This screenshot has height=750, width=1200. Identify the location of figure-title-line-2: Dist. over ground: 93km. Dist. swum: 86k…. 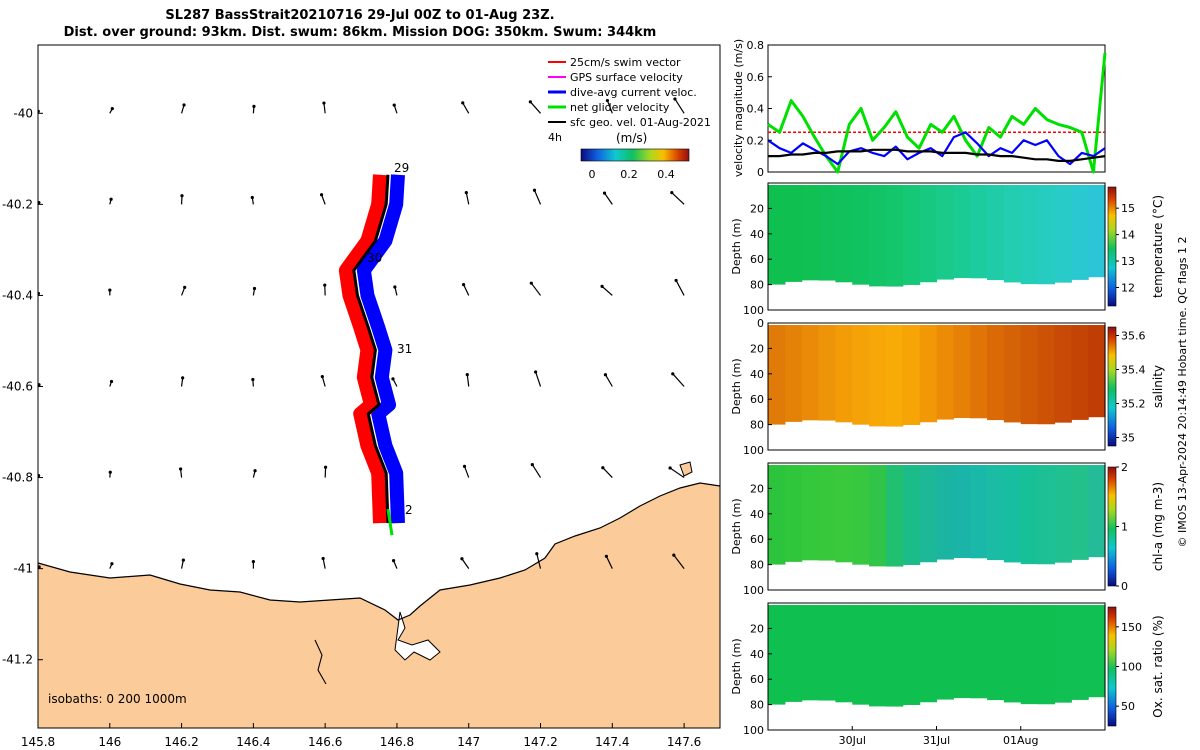
(360, 32).